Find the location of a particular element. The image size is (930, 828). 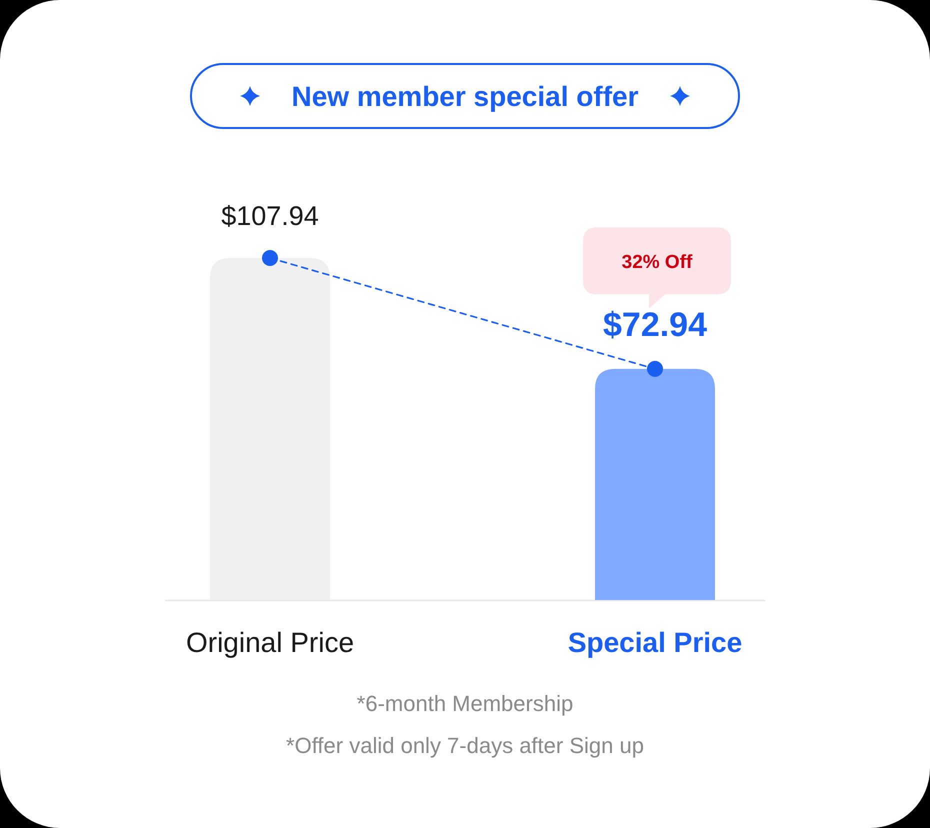

chart-title: New member special offer is located at coordinates (465, 96).